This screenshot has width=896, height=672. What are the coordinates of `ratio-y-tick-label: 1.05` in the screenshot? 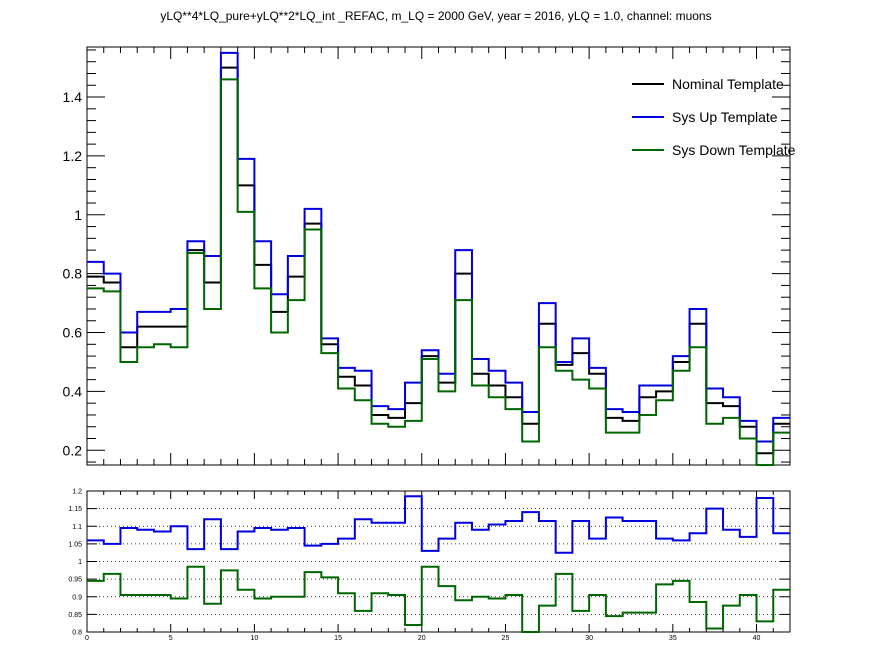 It's located at (75, 544).